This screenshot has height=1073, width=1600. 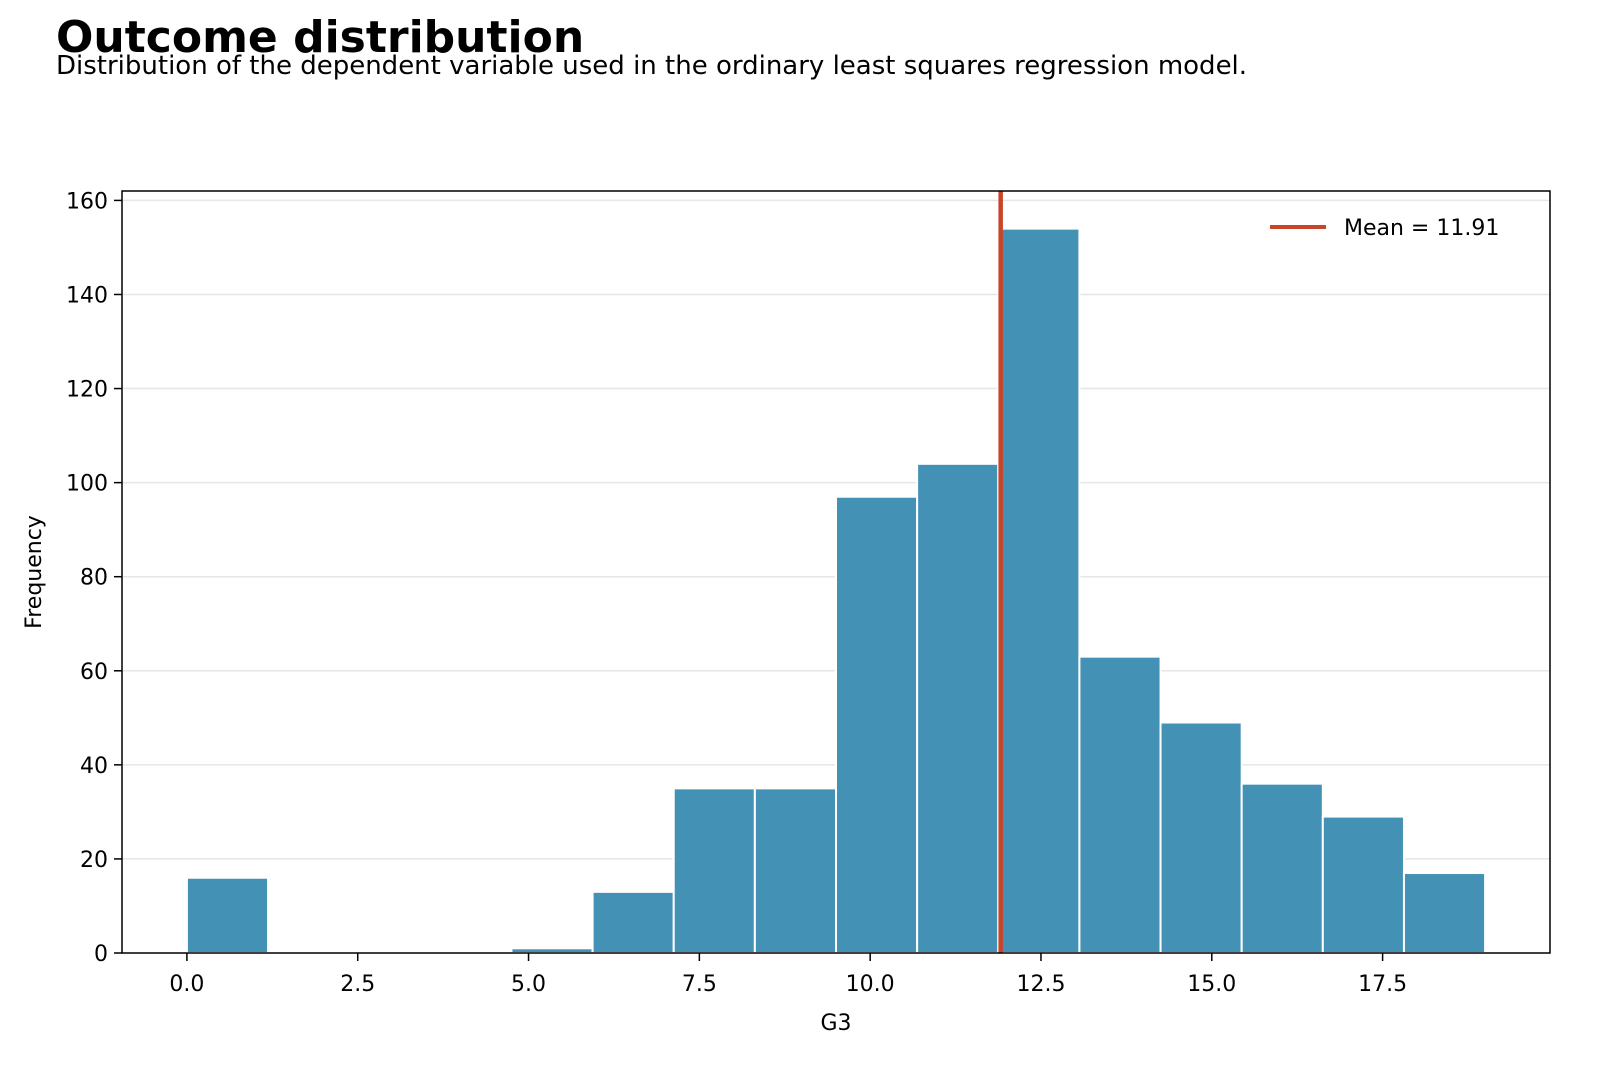 I want to click on x-axis-label: G3, so click(x=835, y=1023).